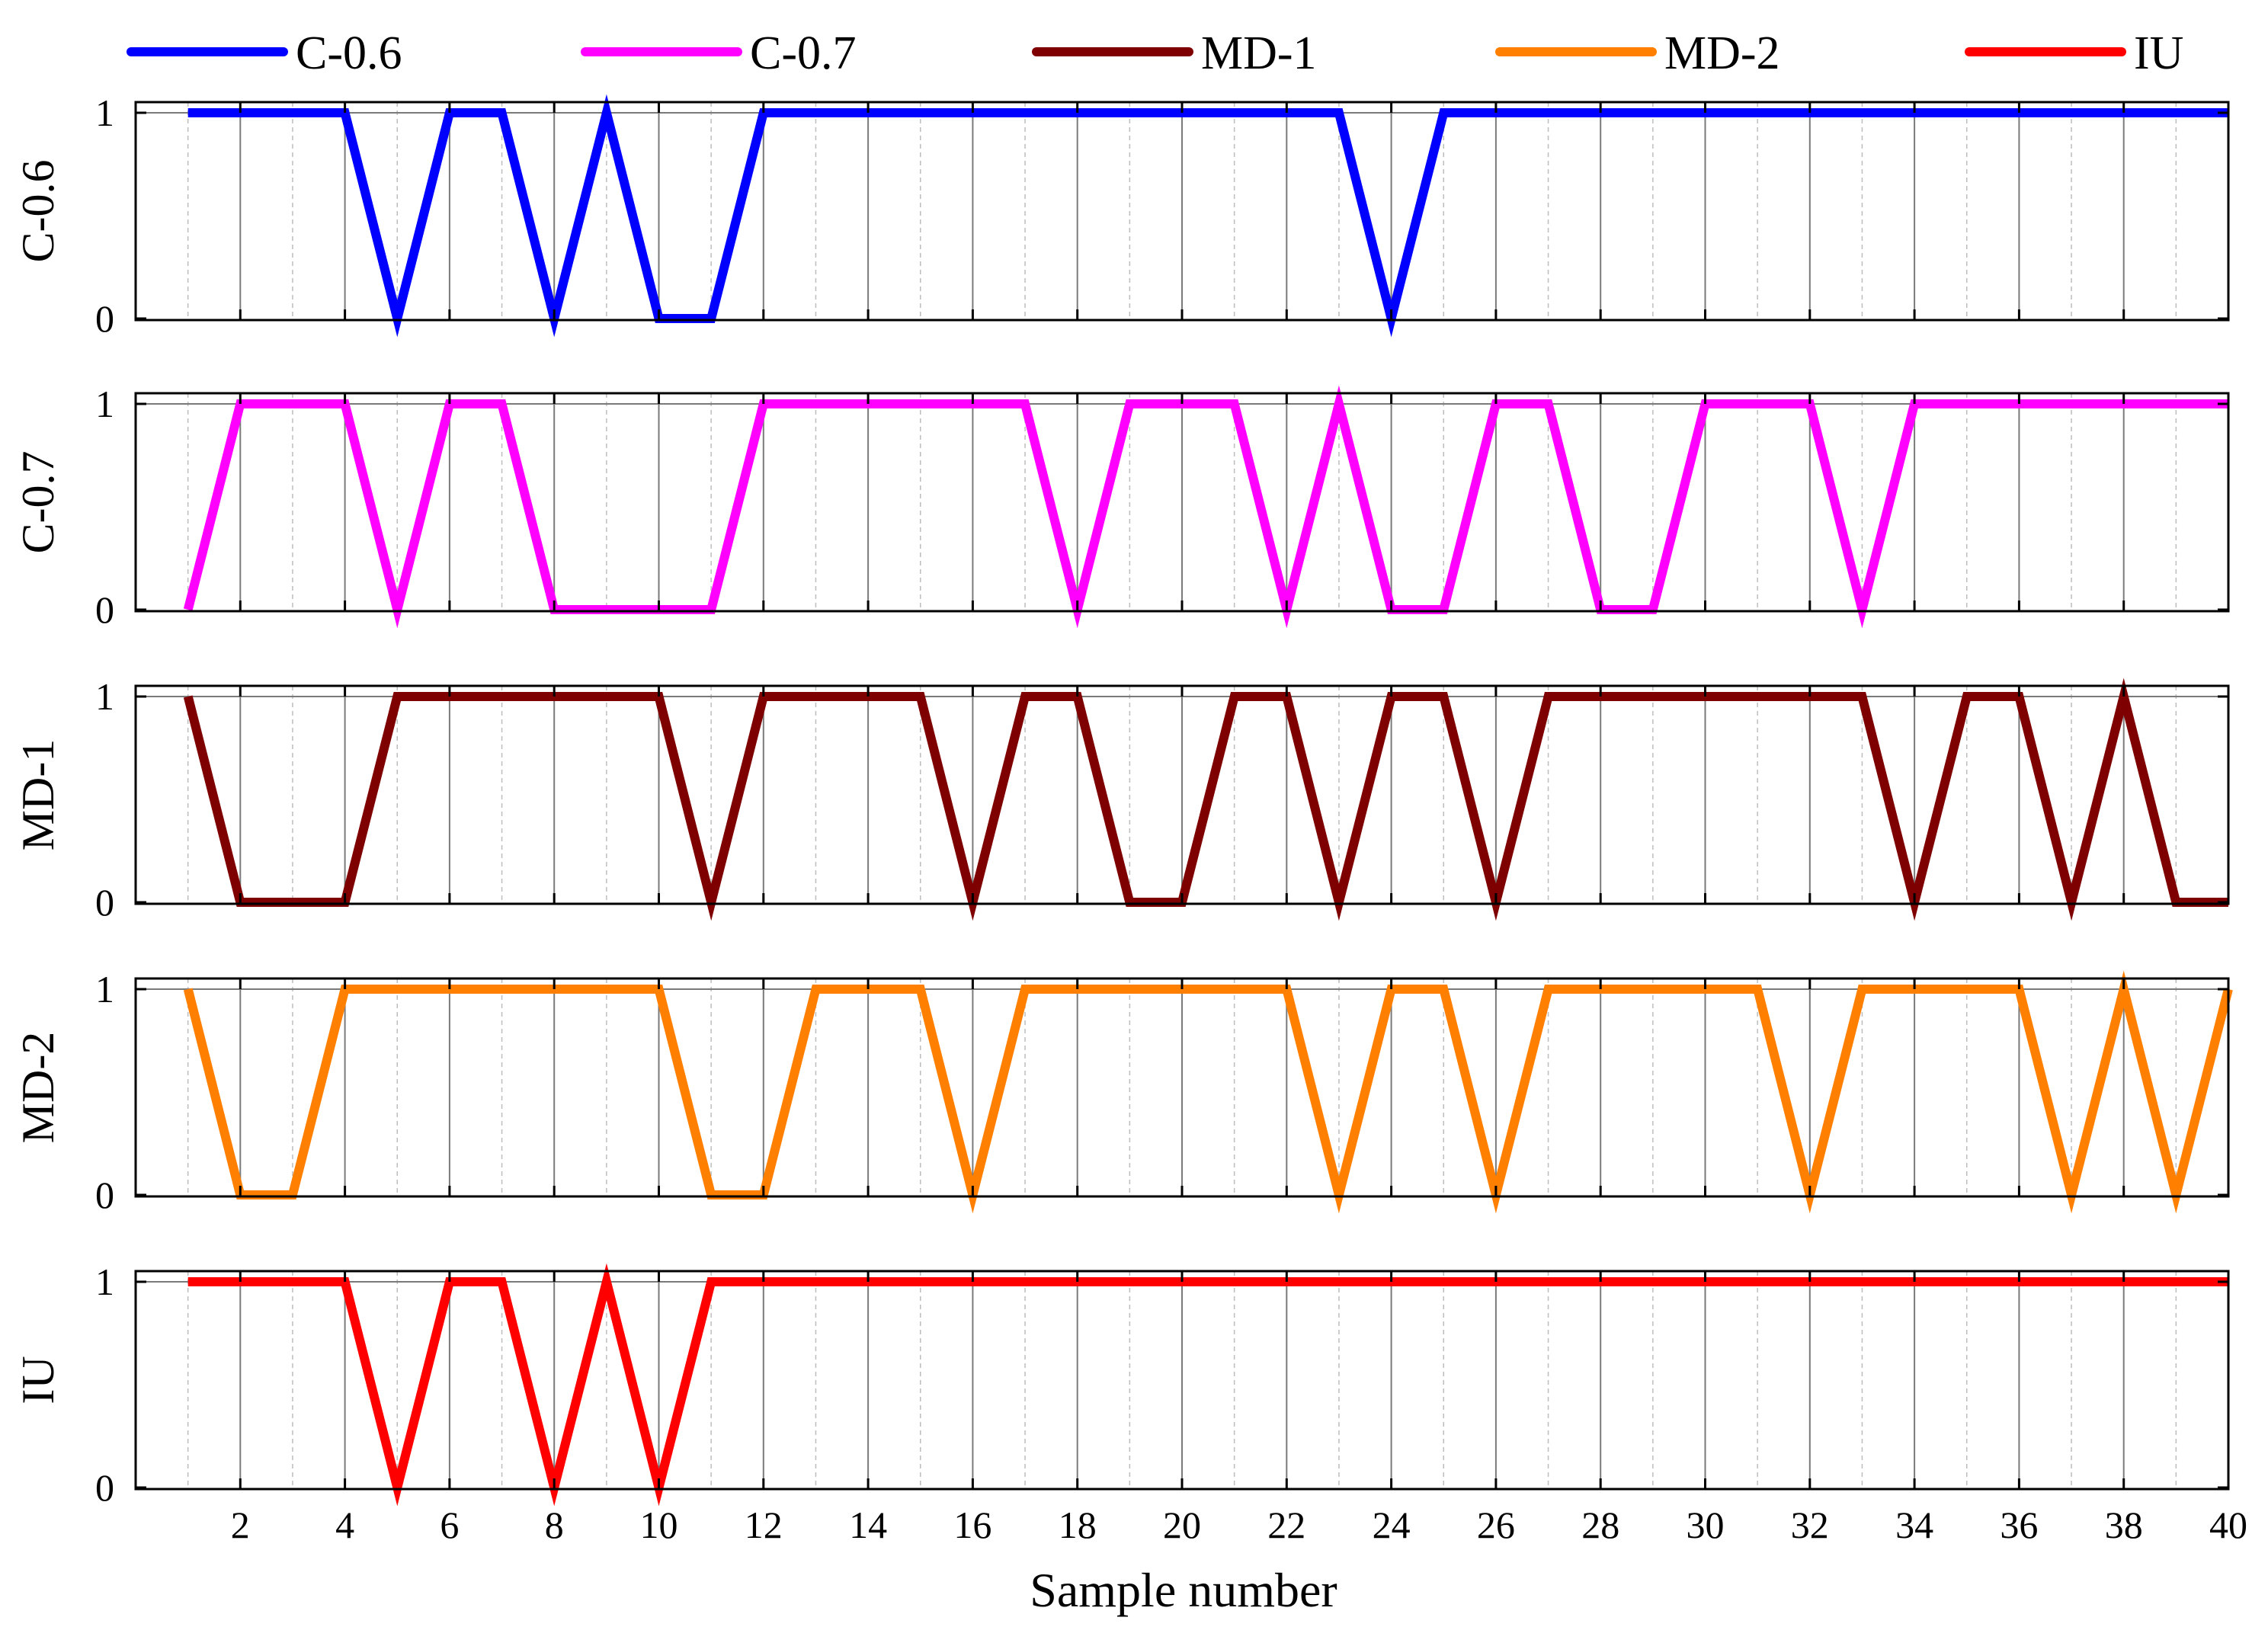 The width and height of the screenshot is (2268, 1643). I want to click on panel-md-1: 0 1 MD-1, so click(1121, 800).